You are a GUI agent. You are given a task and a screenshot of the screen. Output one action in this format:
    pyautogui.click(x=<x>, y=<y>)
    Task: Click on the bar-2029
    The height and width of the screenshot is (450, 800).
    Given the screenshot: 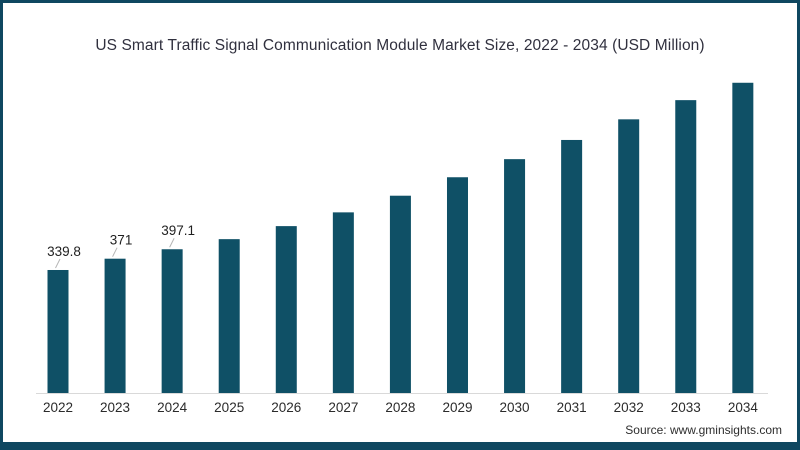 What is the action you would take?
    pyautogui.click(x=457, y=285)
    